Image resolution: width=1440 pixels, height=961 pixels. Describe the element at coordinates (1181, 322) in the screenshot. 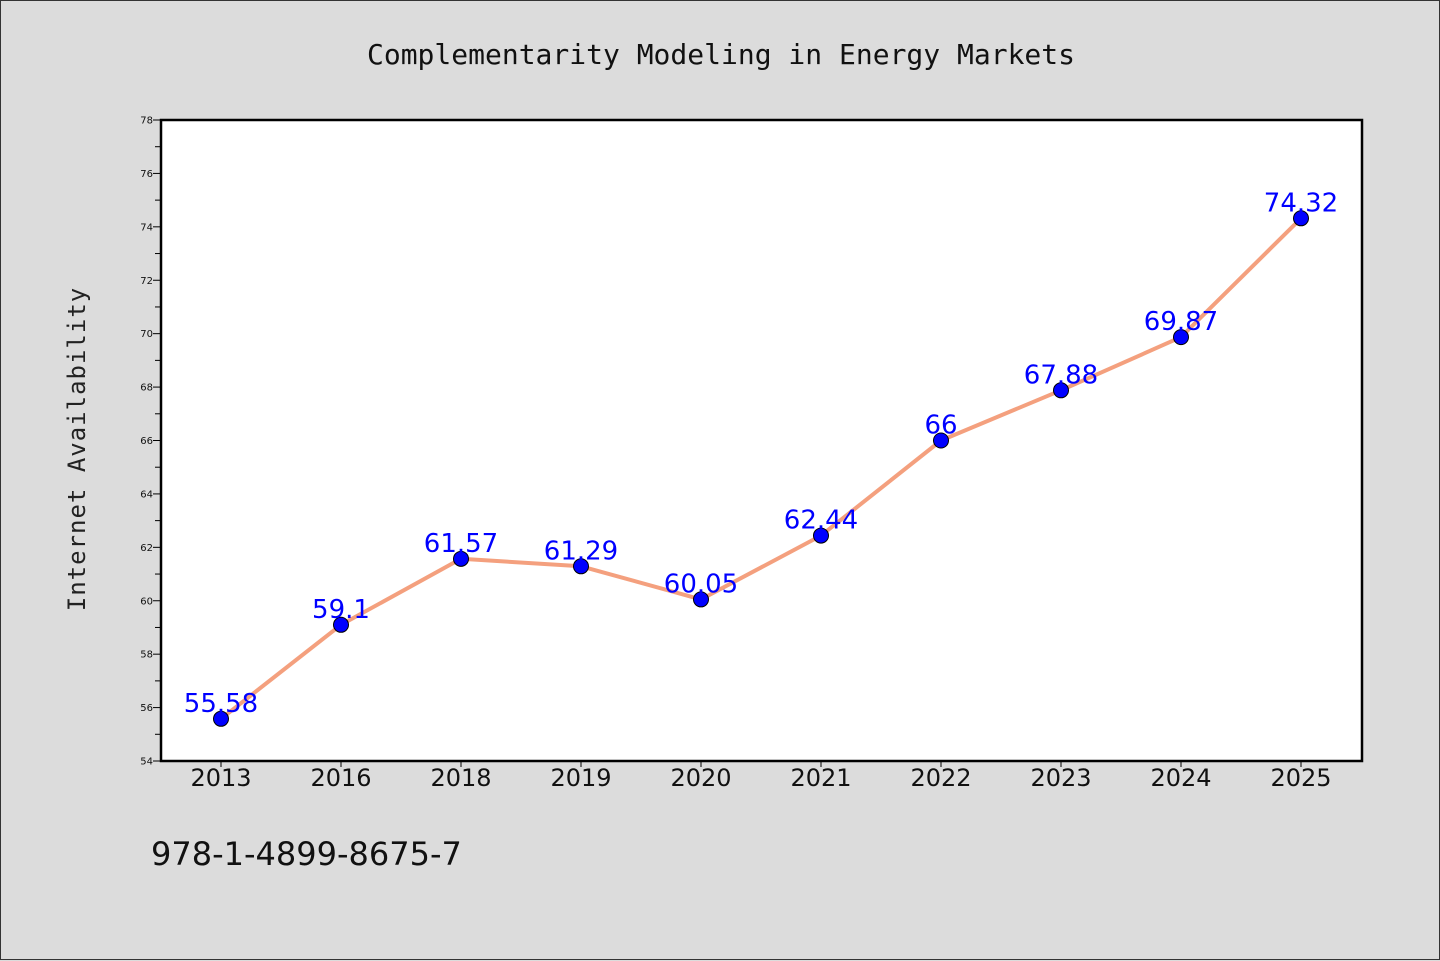

I see `data-label: 69.87` at that location.